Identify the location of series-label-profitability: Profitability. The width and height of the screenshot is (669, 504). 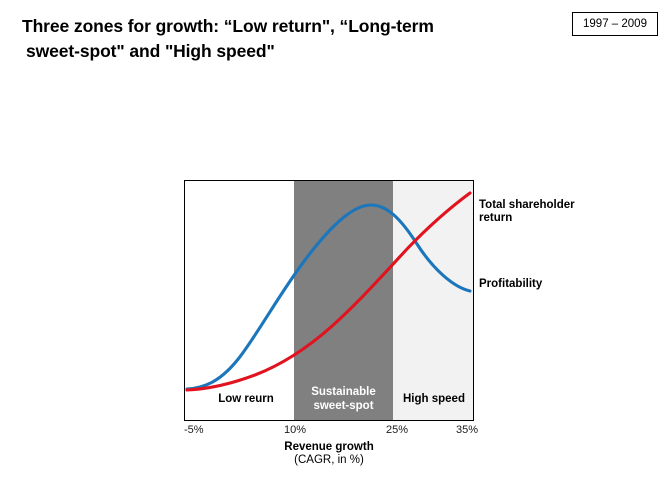
(534, 284).